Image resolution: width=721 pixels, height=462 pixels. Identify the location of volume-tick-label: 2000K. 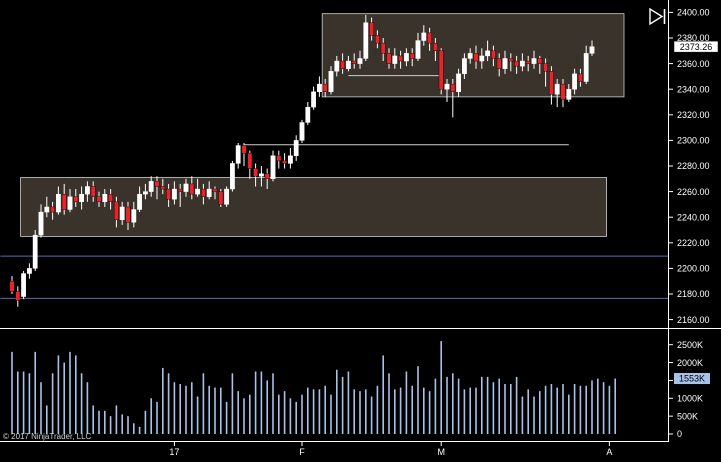
(690, 363).